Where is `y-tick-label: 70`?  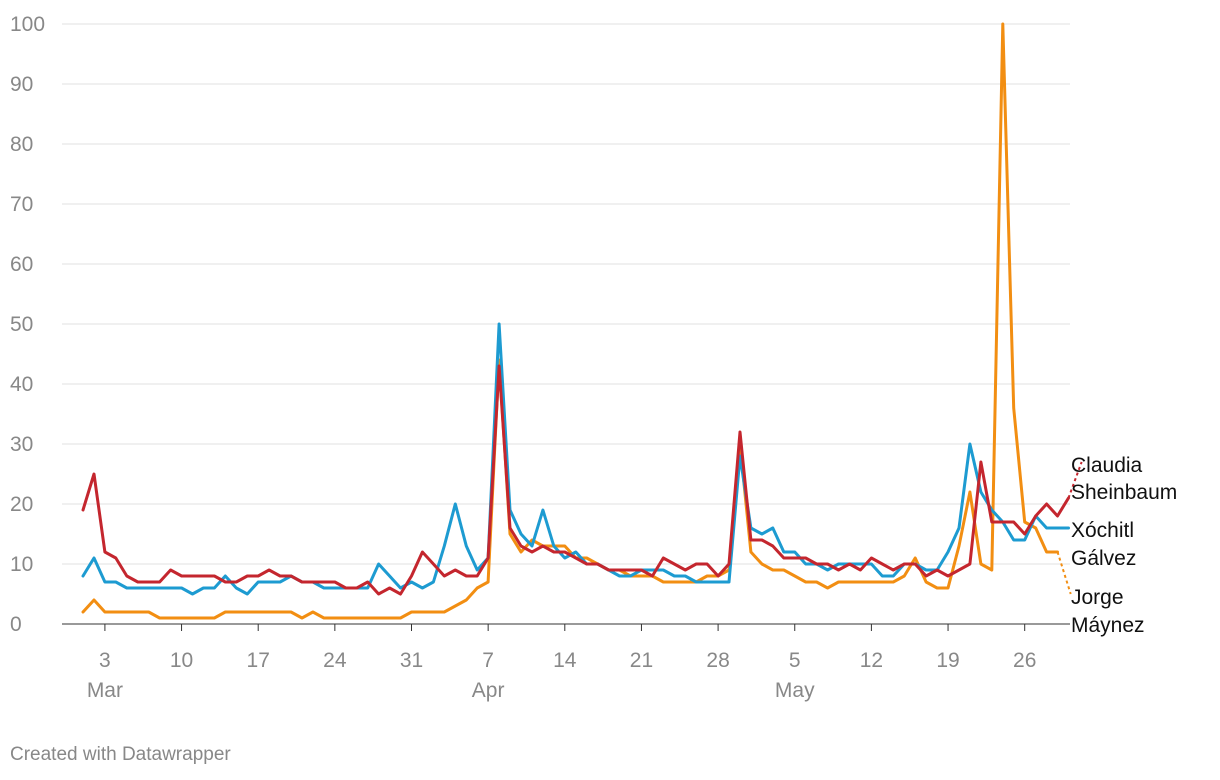 y-tick-label: 70 is located at coordinates (21, 204).